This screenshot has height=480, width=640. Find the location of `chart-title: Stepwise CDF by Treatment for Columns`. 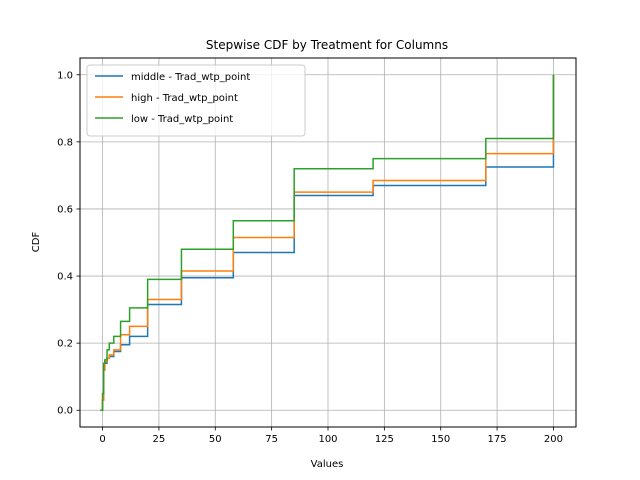

chart-title: Stepwise CDF by Treatment for Columns is located at coordinates (327, 45).